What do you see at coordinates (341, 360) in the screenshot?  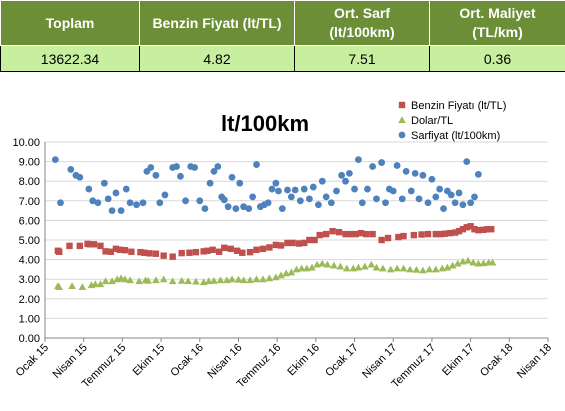 I see `x-tick-label: Ocak 17` at bounding box center [341, 360].